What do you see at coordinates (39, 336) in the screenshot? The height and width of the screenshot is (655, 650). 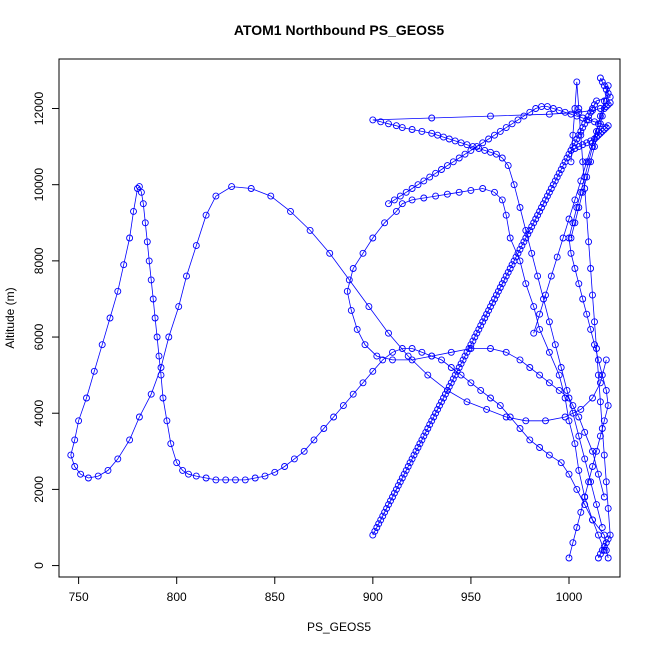 I see `y-tick-label: 6000` at bounding box center [39, 336].